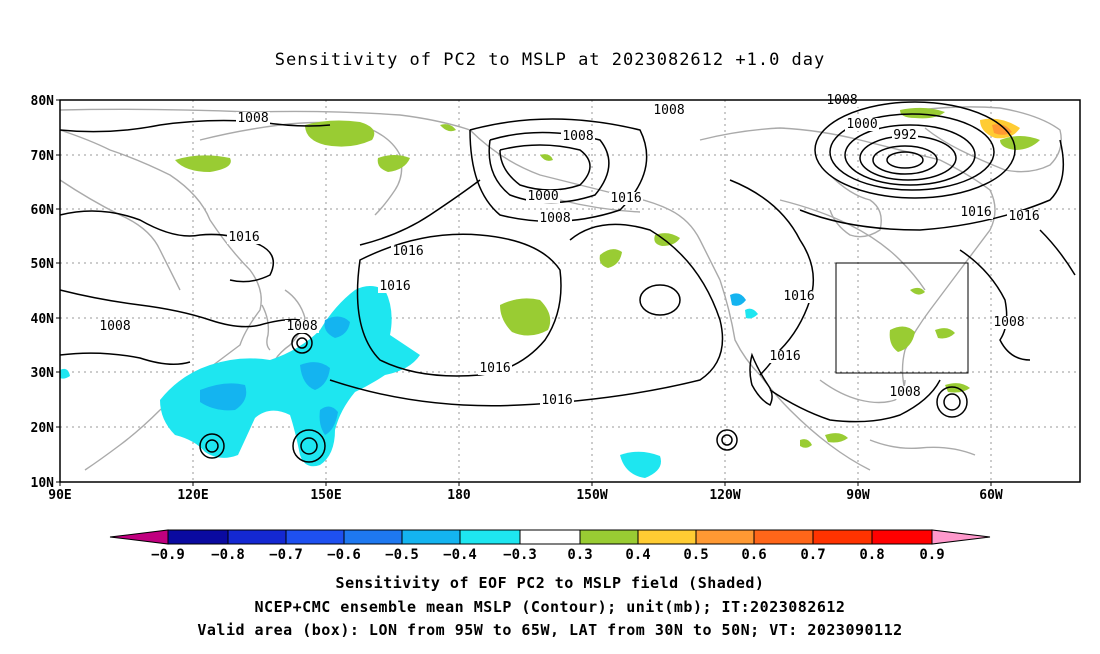  I want to click on lon-tick-label: 120E, so click(192, 495).